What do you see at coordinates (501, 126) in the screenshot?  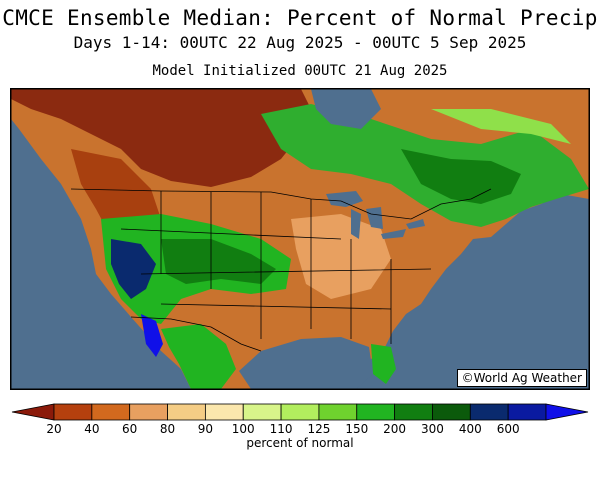 I see `shading-light-green-canada` at bounding box center [501, 126].